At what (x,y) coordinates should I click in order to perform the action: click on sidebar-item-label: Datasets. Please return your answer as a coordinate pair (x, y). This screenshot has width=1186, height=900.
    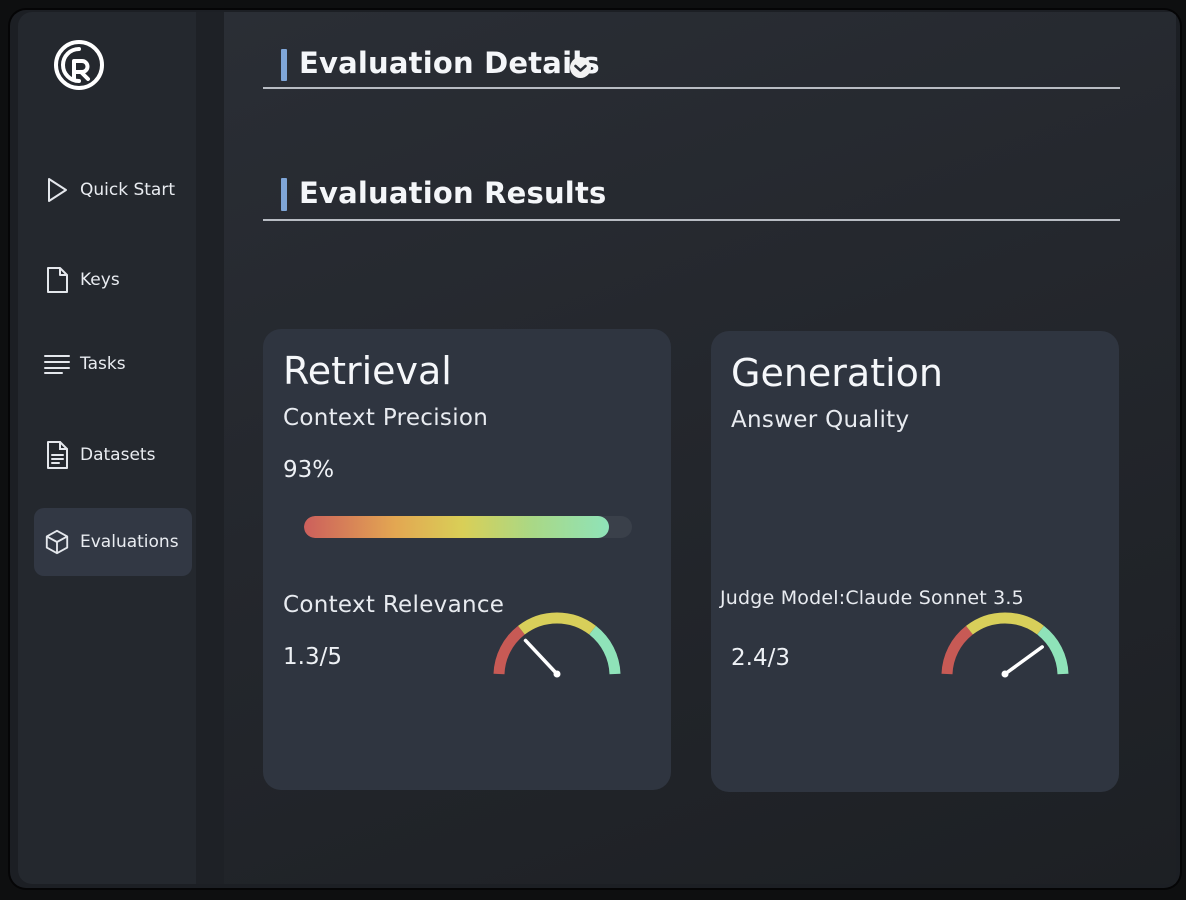
    Looking at the image, I should click on (118, 455).